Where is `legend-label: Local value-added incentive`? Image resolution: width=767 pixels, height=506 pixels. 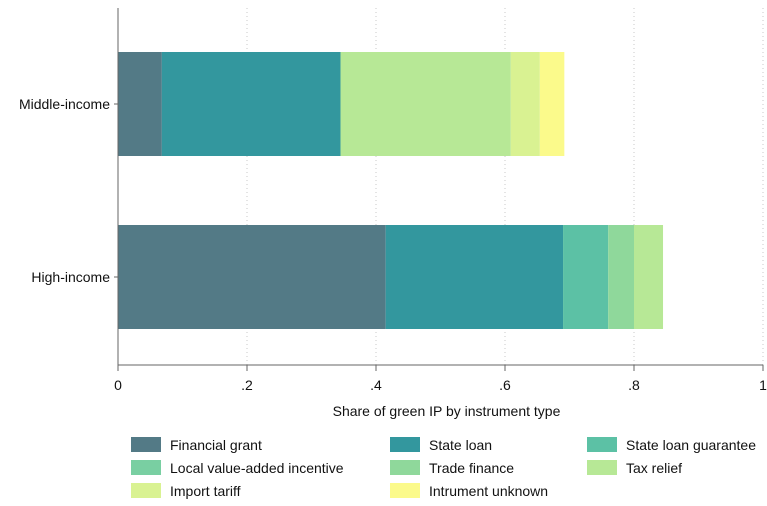 legend-label: Local value-added incentive is located at coordinates (257, 468).